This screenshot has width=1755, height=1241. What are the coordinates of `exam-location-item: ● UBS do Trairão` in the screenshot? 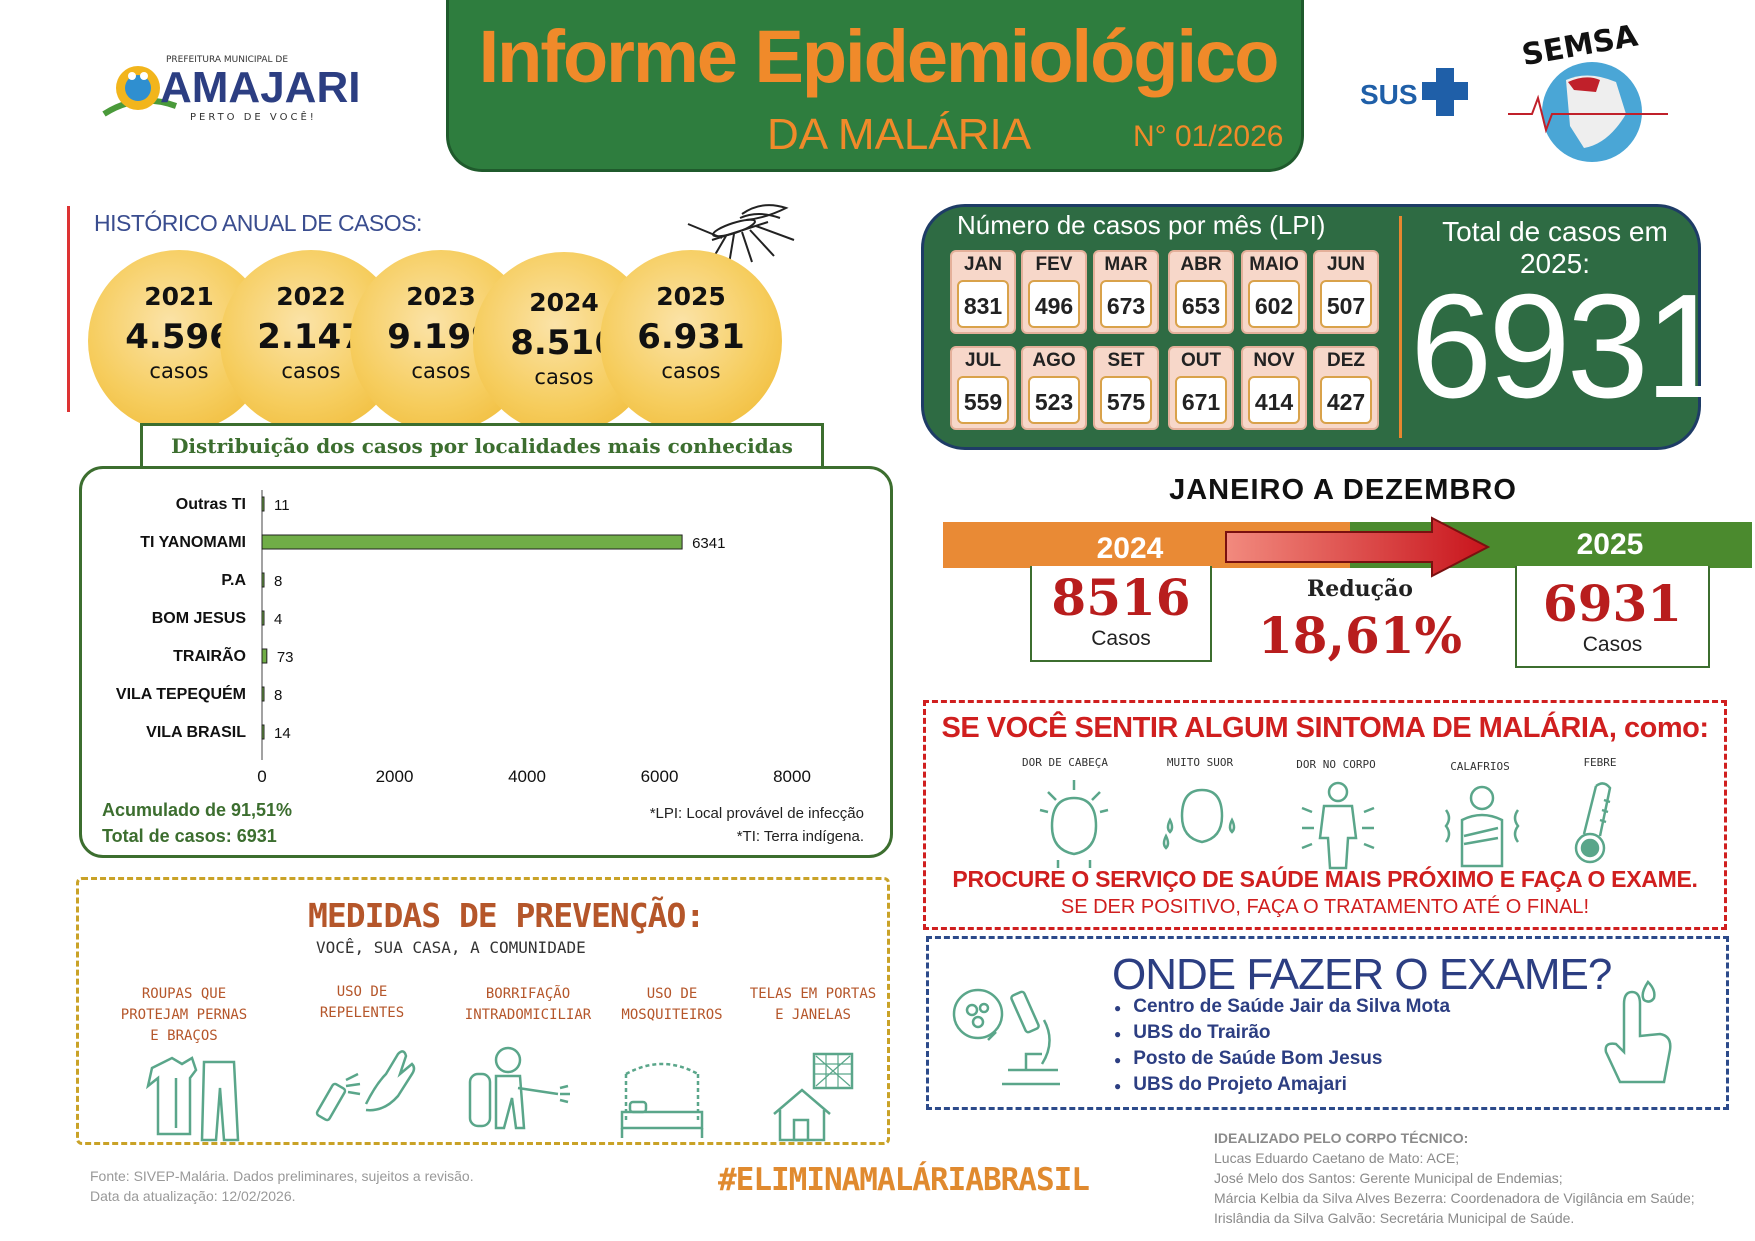 It's located at (1192, 1033).